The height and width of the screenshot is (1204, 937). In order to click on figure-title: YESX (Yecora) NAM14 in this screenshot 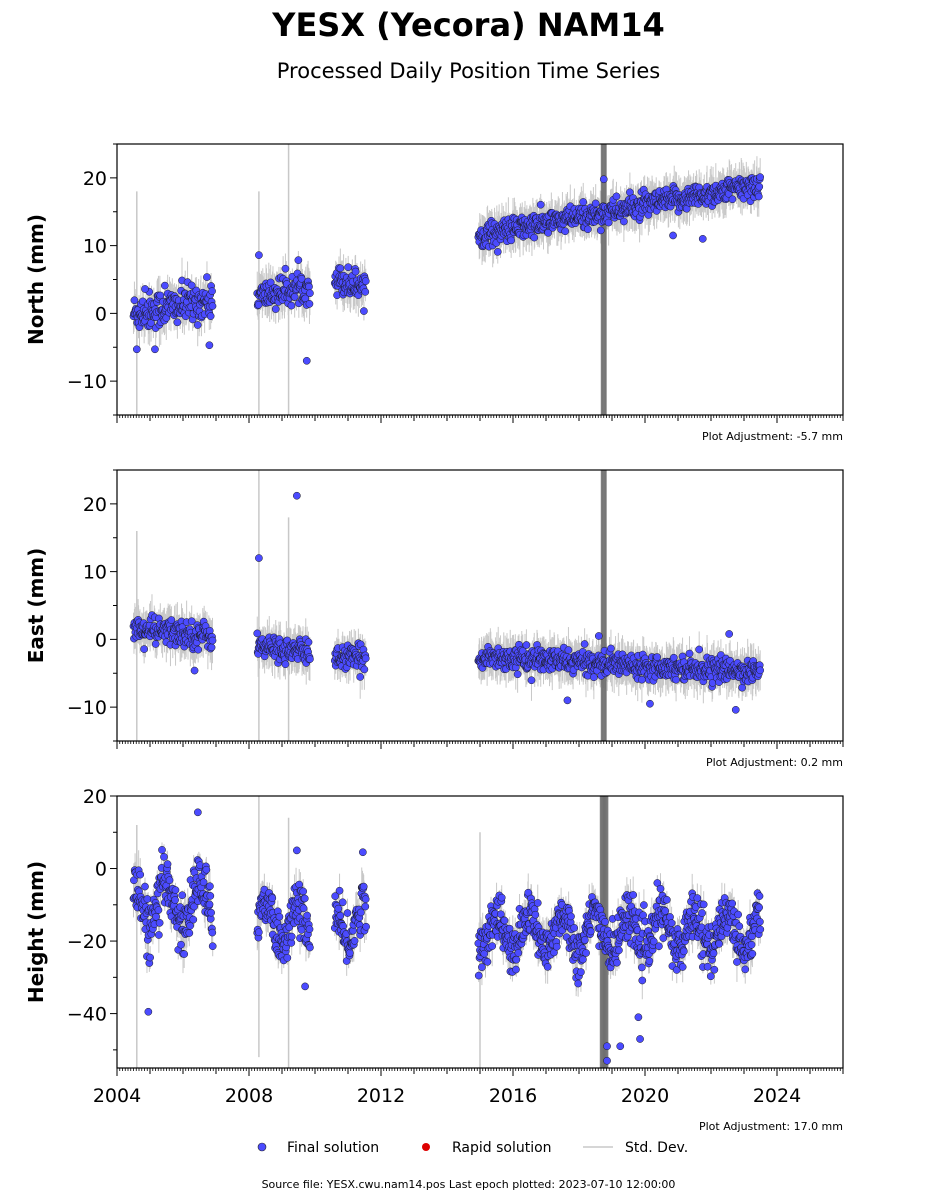, I will do `click(467, 25)`.